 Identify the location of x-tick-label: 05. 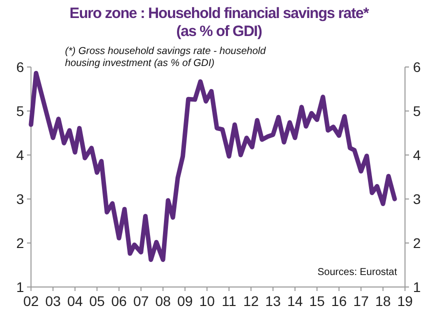
(97, 301).